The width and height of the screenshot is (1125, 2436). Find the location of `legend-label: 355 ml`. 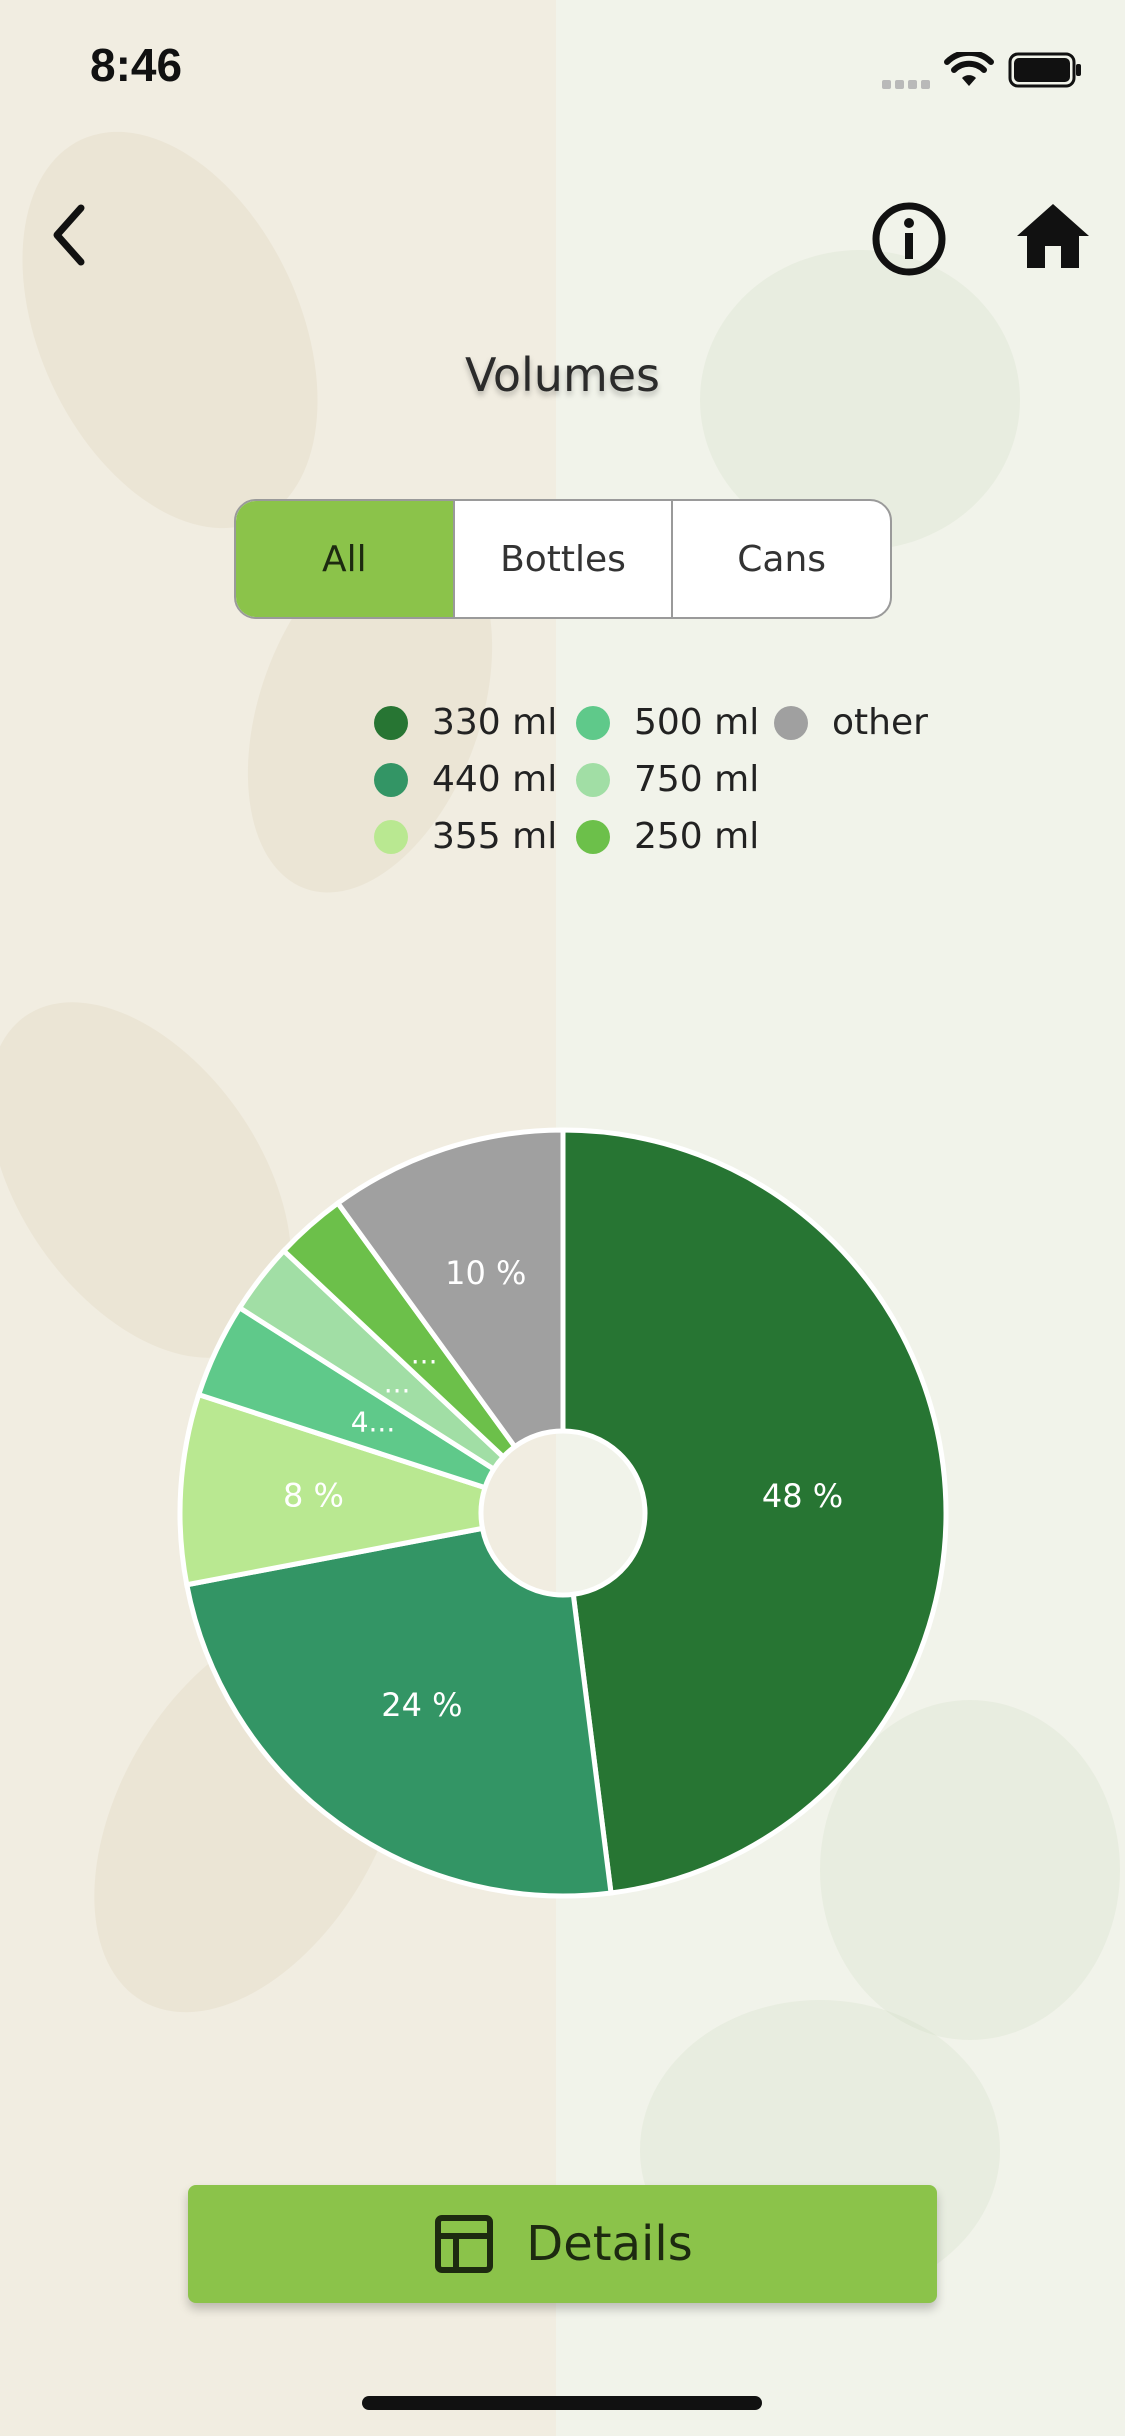

legend-label: 355 ml is located at coordinates (495, 836).